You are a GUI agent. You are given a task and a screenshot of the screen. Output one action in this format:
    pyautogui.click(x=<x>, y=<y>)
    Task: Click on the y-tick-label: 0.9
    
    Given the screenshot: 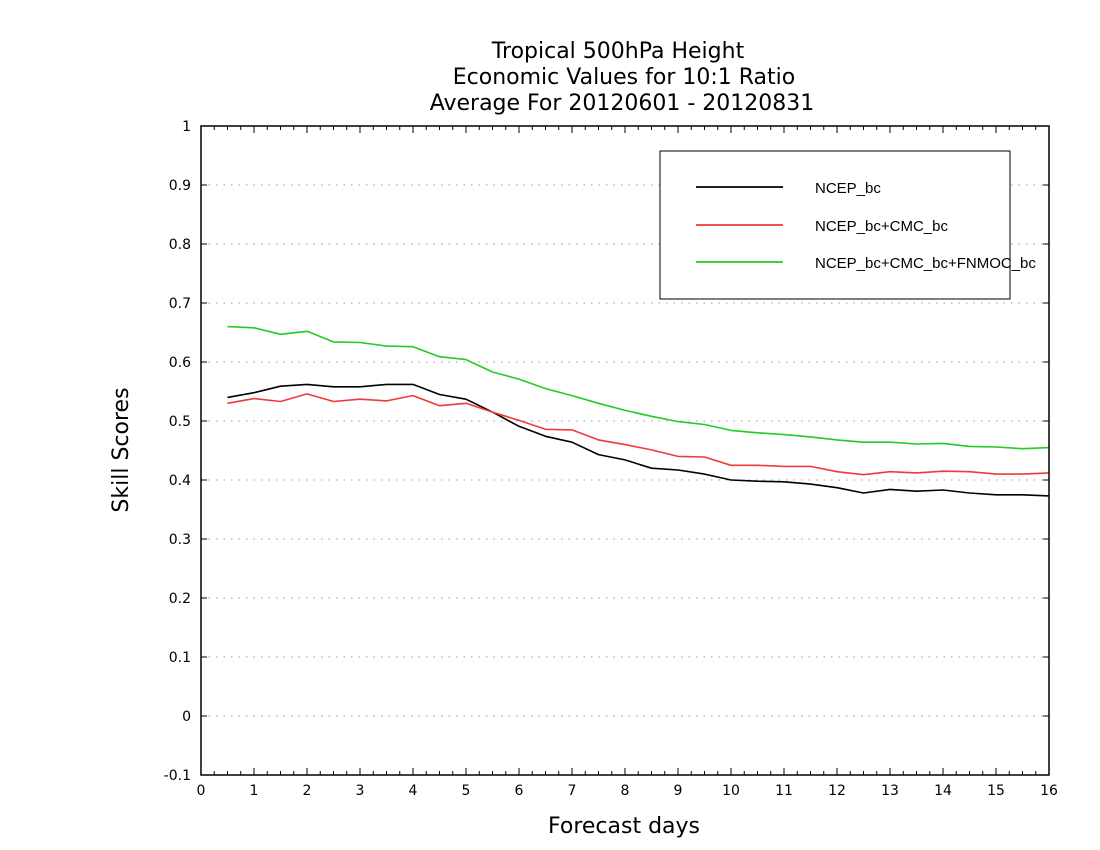 What is the action you would take?
    pyautogui.click(x=180, y=186)
    